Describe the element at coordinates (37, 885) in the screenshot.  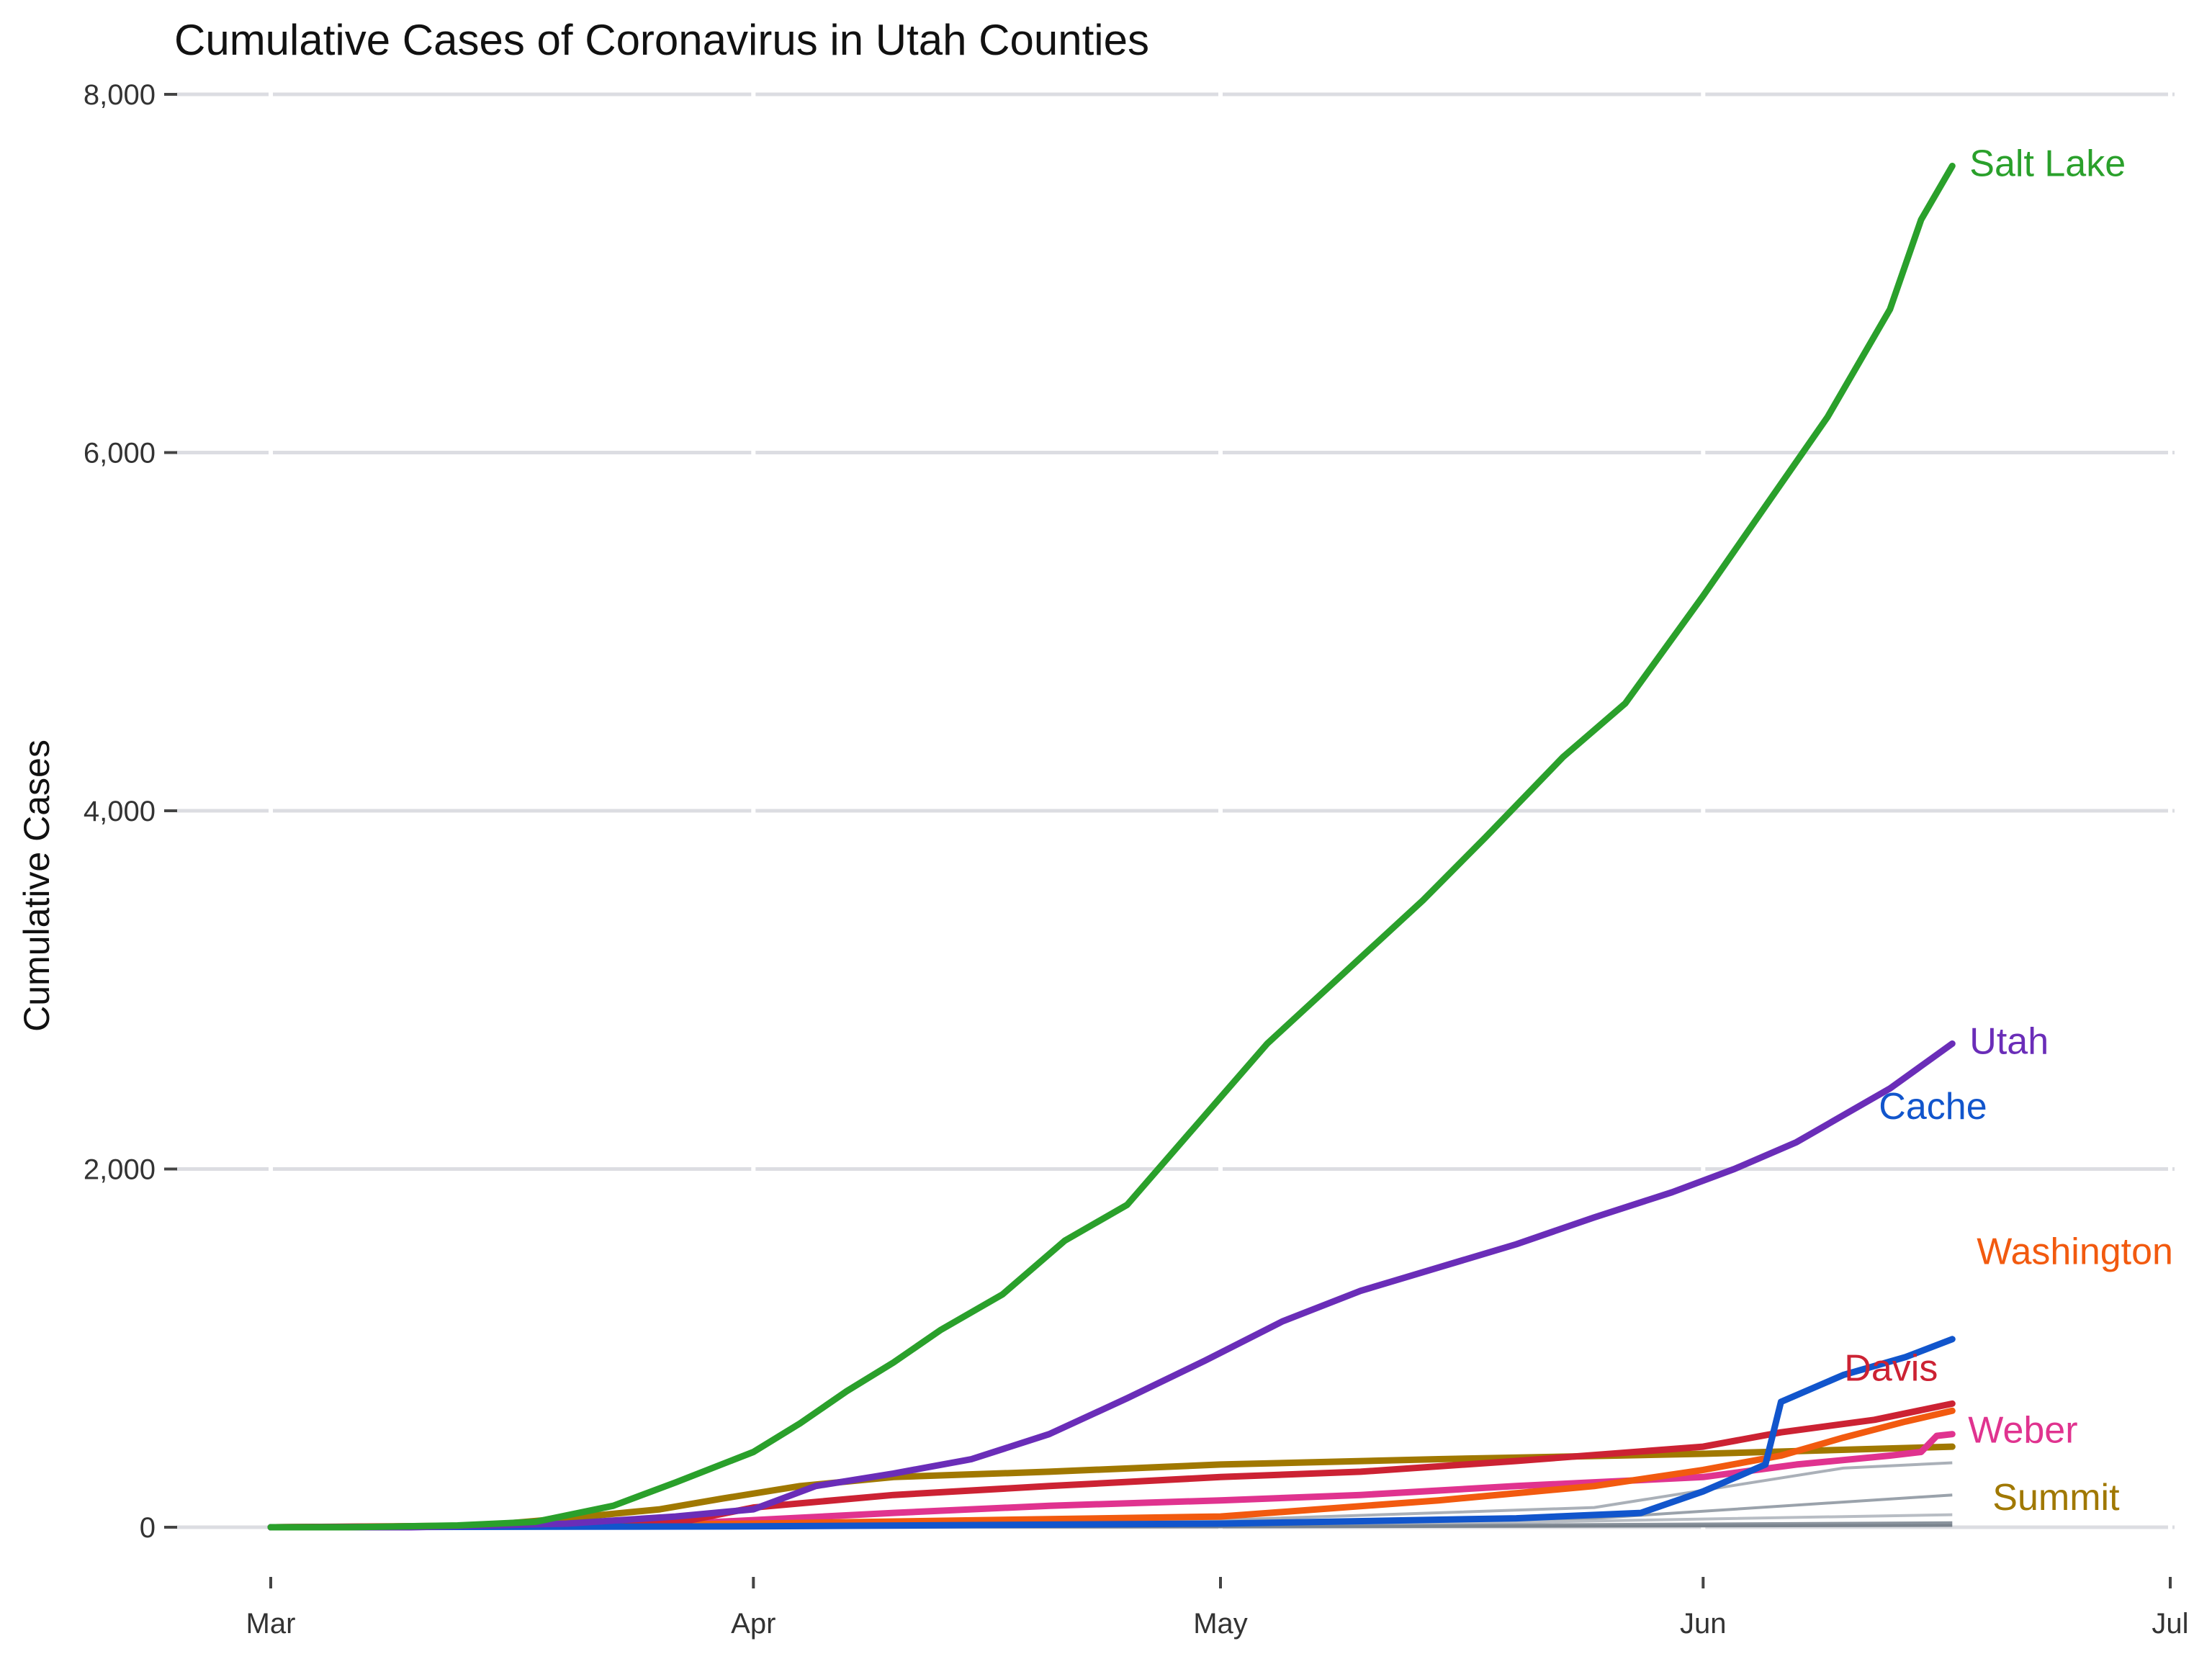
I see `y-axis-label: Cumulative Cases` at that location.